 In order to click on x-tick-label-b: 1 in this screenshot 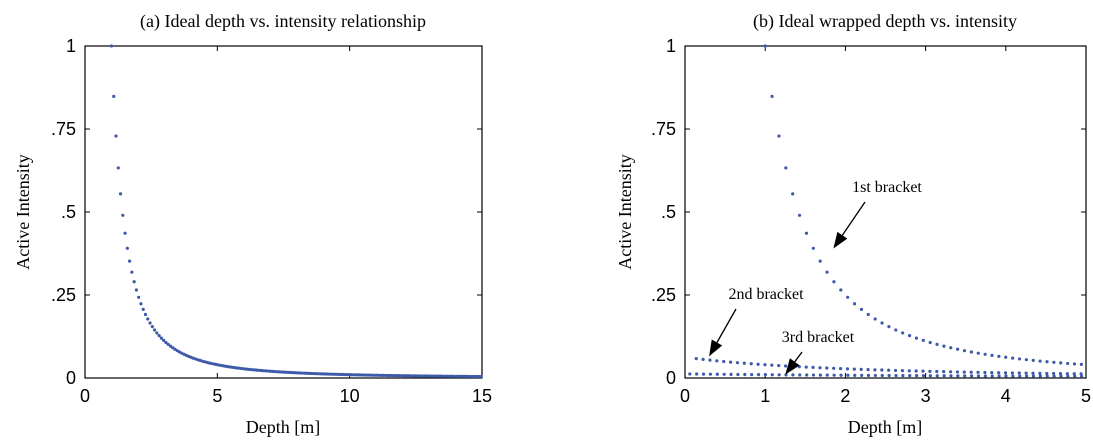, I will do `click(765, 396)`.